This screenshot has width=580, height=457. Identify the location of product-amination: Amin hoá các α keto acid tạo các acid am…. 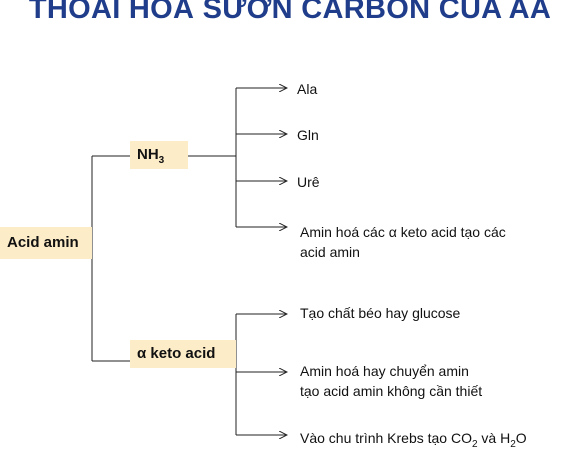
(403, 242).